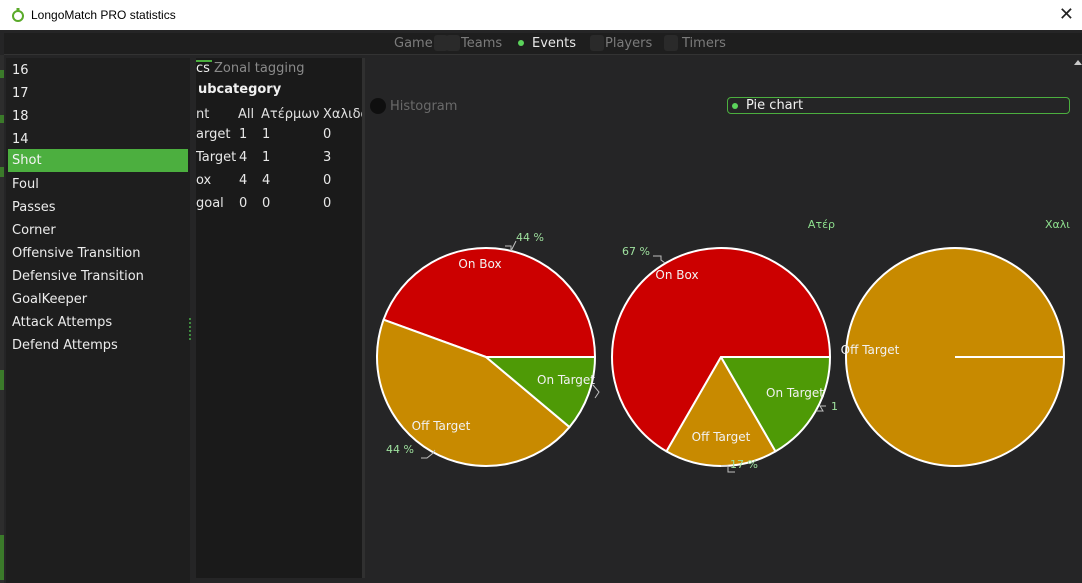 This screenshot has height=583, width=1082. I want to click on histogram-radio: Histogram, so click(413, 106).